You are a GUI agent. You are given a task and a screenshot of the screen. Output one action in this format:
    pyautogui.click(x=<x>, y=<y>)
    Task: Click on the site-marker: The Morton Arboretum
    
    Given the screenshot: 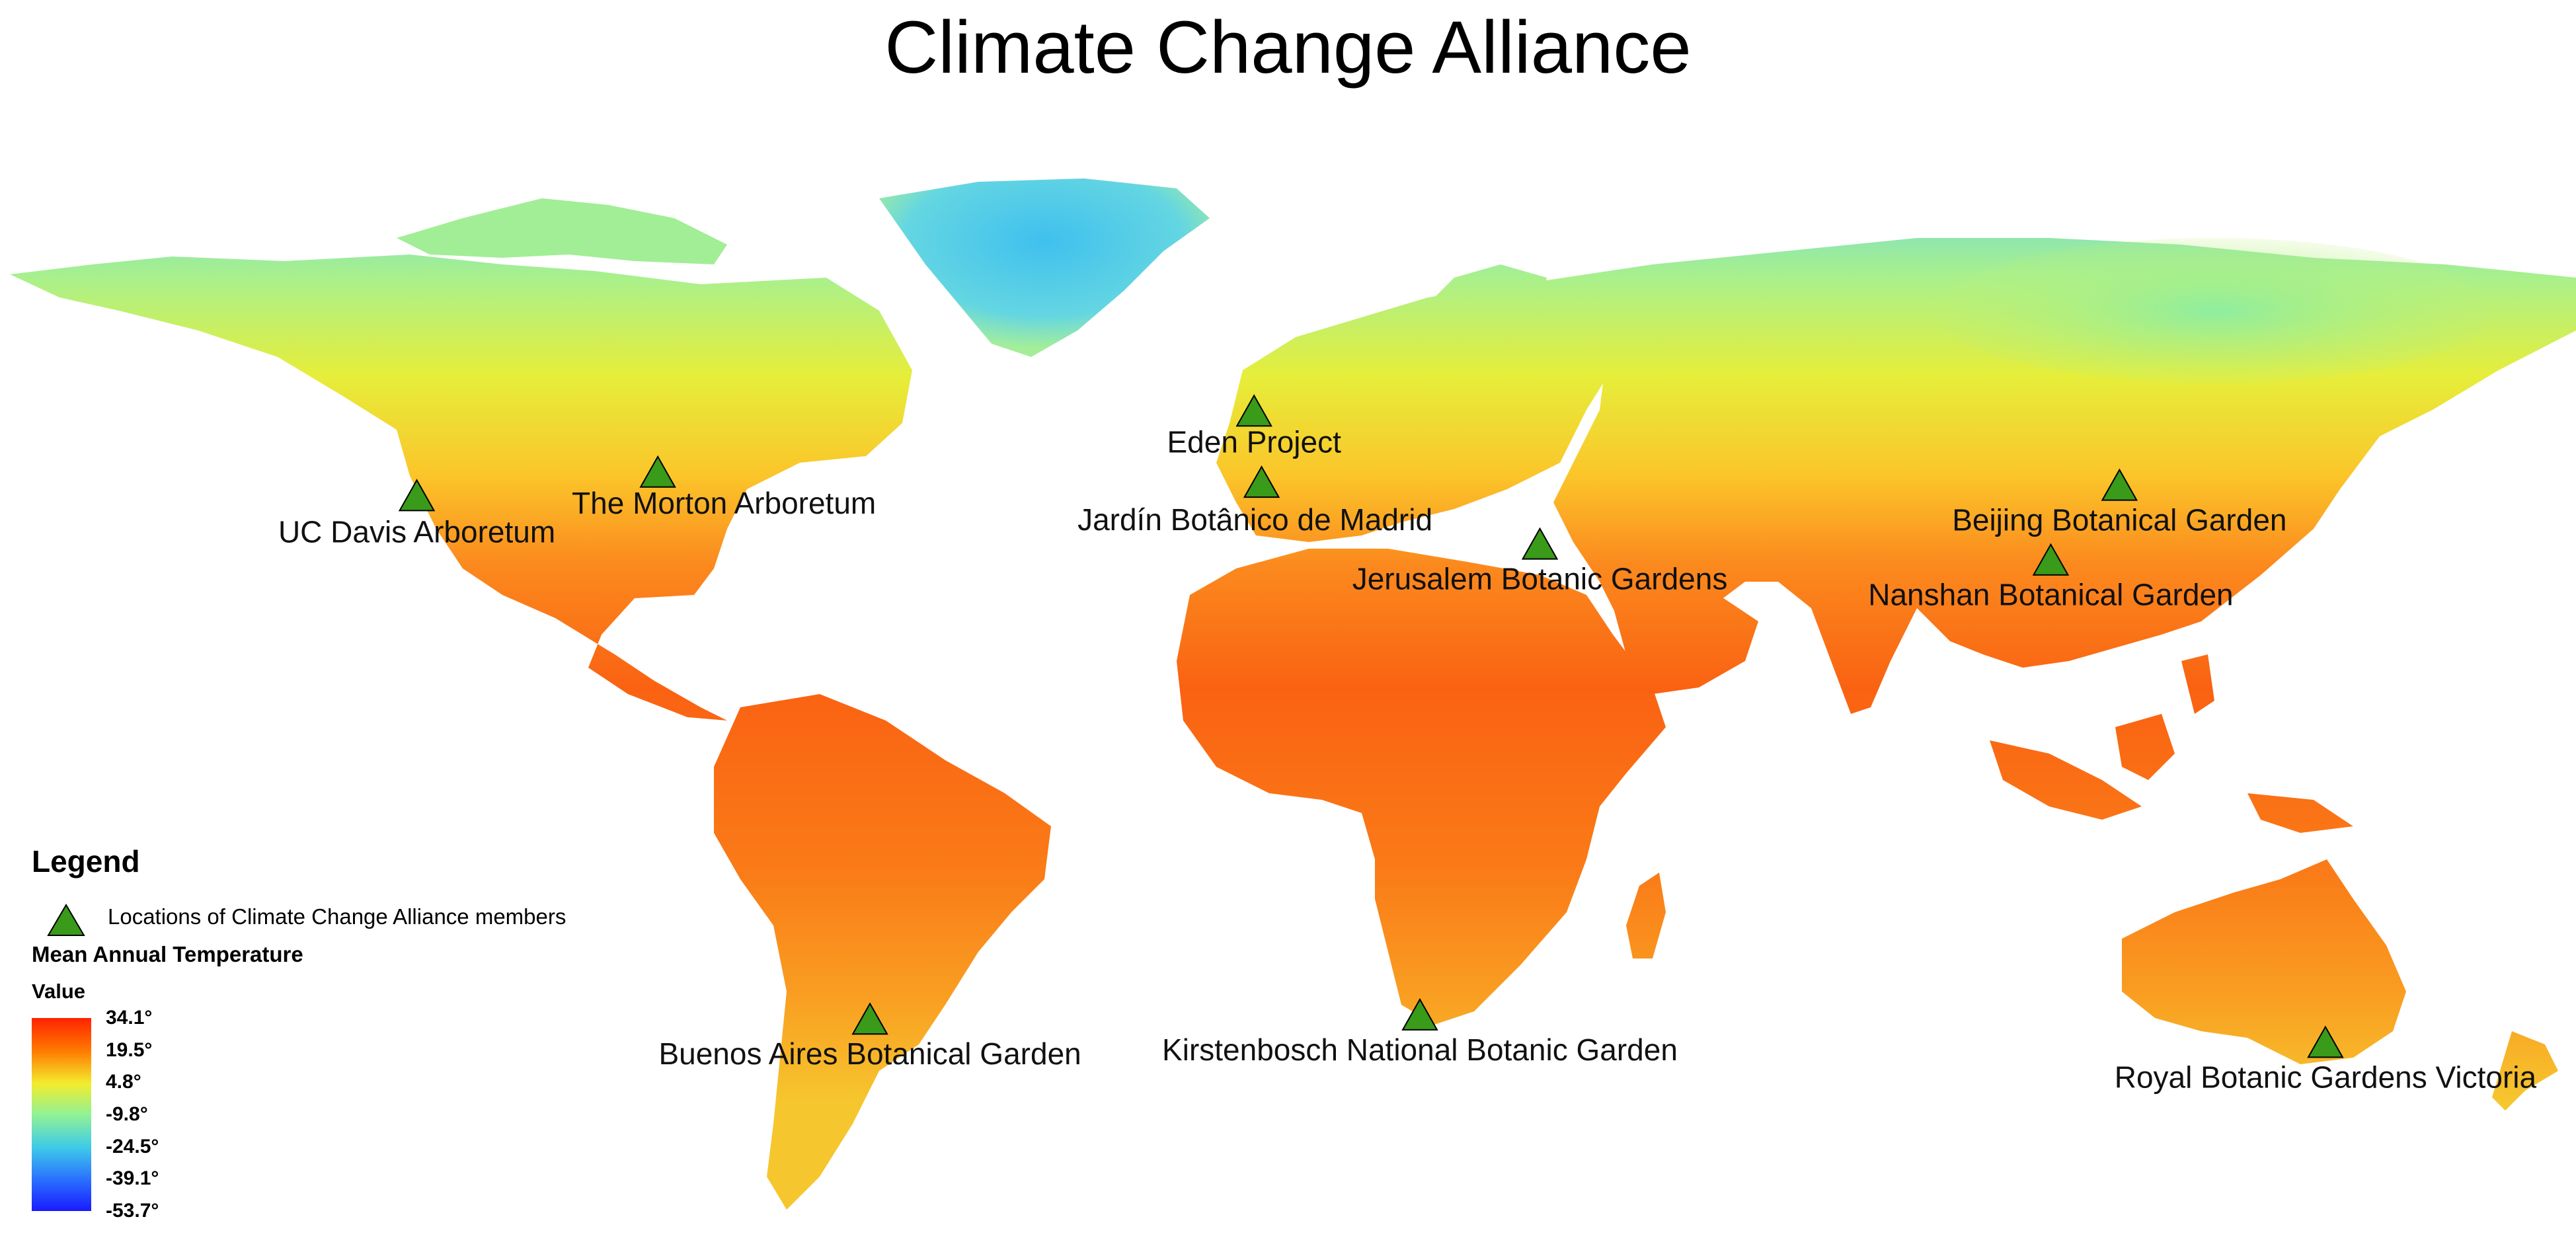 What is the action you would take?
    pyautogui.click(x=724, y=487)
    